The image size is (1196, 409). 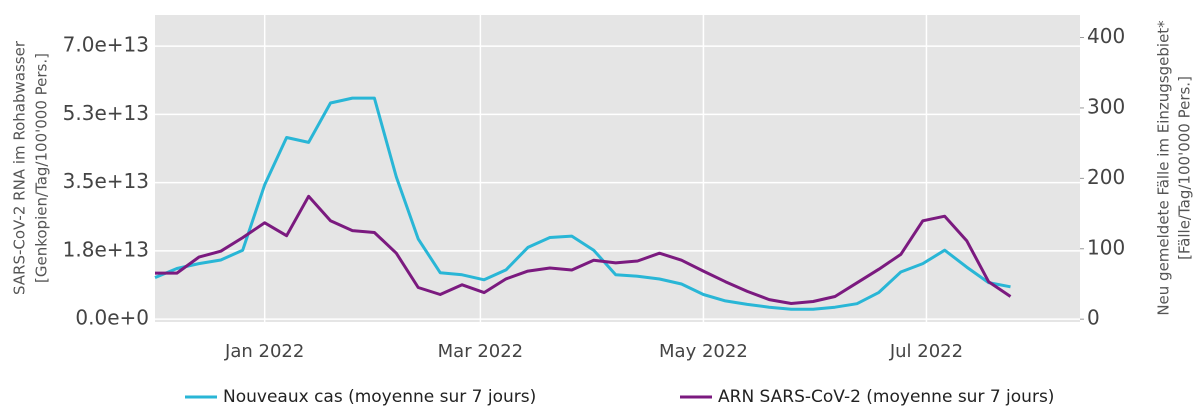 What do you see at coordinates (481, 351) in the screenshot?
I see `x-tick-label: Mar 2022` at bounding box center [481, 351].